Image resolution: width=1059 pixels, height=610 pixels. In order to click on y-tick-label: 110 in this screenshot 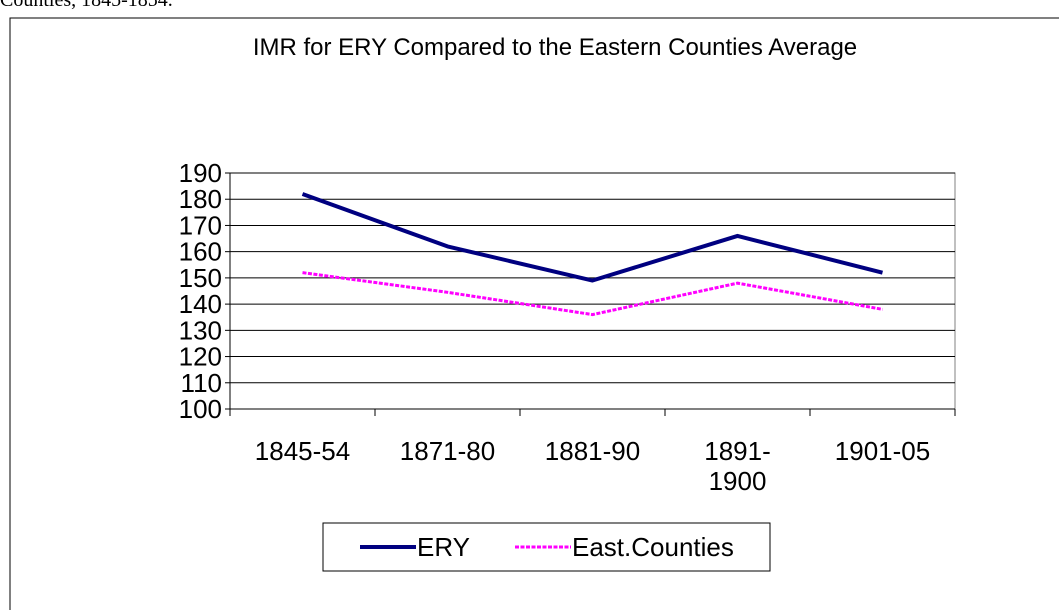, I will do `click(201, 383)`.